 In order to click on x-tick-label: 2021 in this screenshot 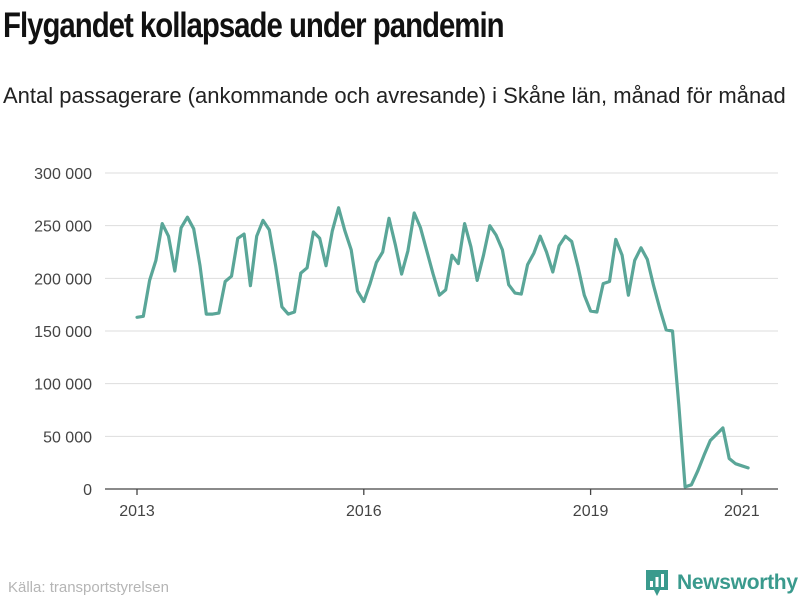, I will do `click(742, 511)`.